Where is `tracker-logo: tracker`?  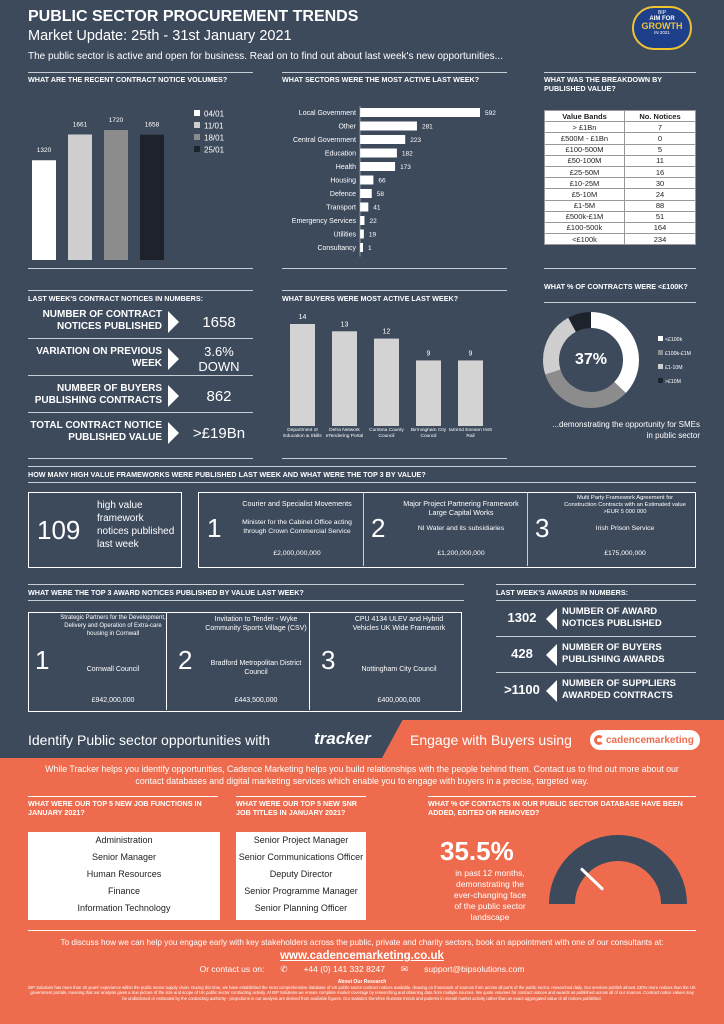 tracker-logo: tracker is located at coordinates (342, 738).